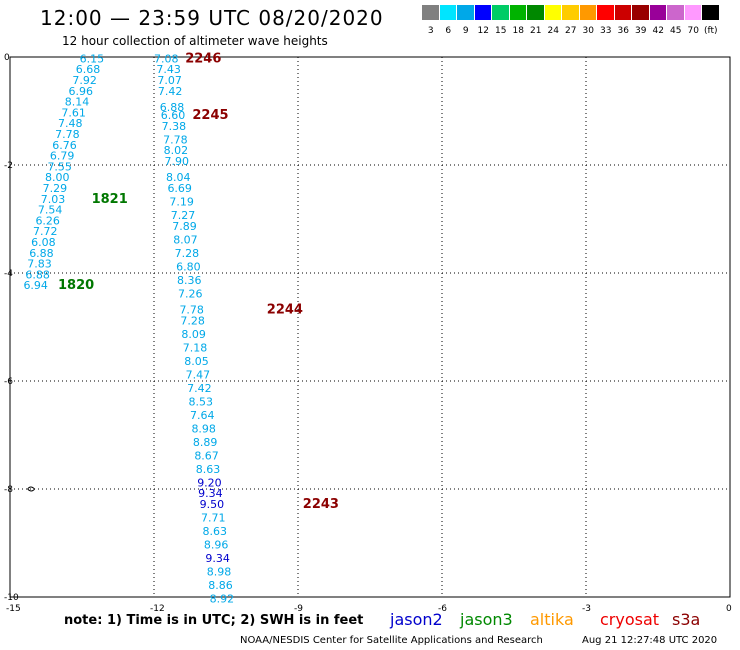 This screenshot has width=740, height=650. What do you see at coordinates (210, 115) in the screenshot?
I see `pass-time-label: 2245` at bounding box center [210, 115].